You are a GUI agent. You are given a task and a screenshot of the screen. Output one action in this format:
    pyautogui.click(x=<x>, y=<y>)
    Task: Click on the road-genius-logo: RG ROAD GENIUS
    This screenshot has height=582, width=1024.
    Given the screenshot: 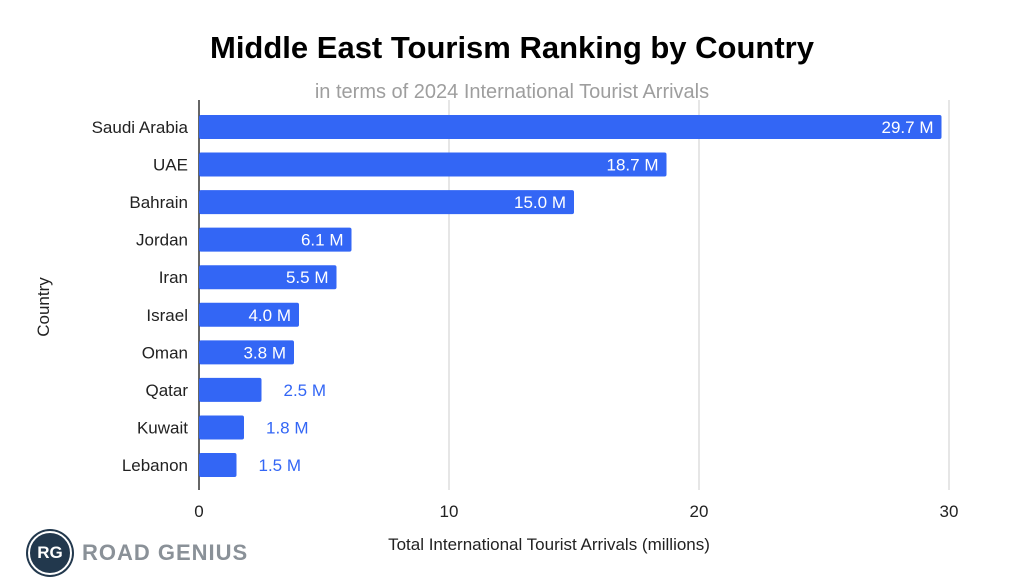 What is the action you would take?
    pyautogui.click(x=138, y=553)
    